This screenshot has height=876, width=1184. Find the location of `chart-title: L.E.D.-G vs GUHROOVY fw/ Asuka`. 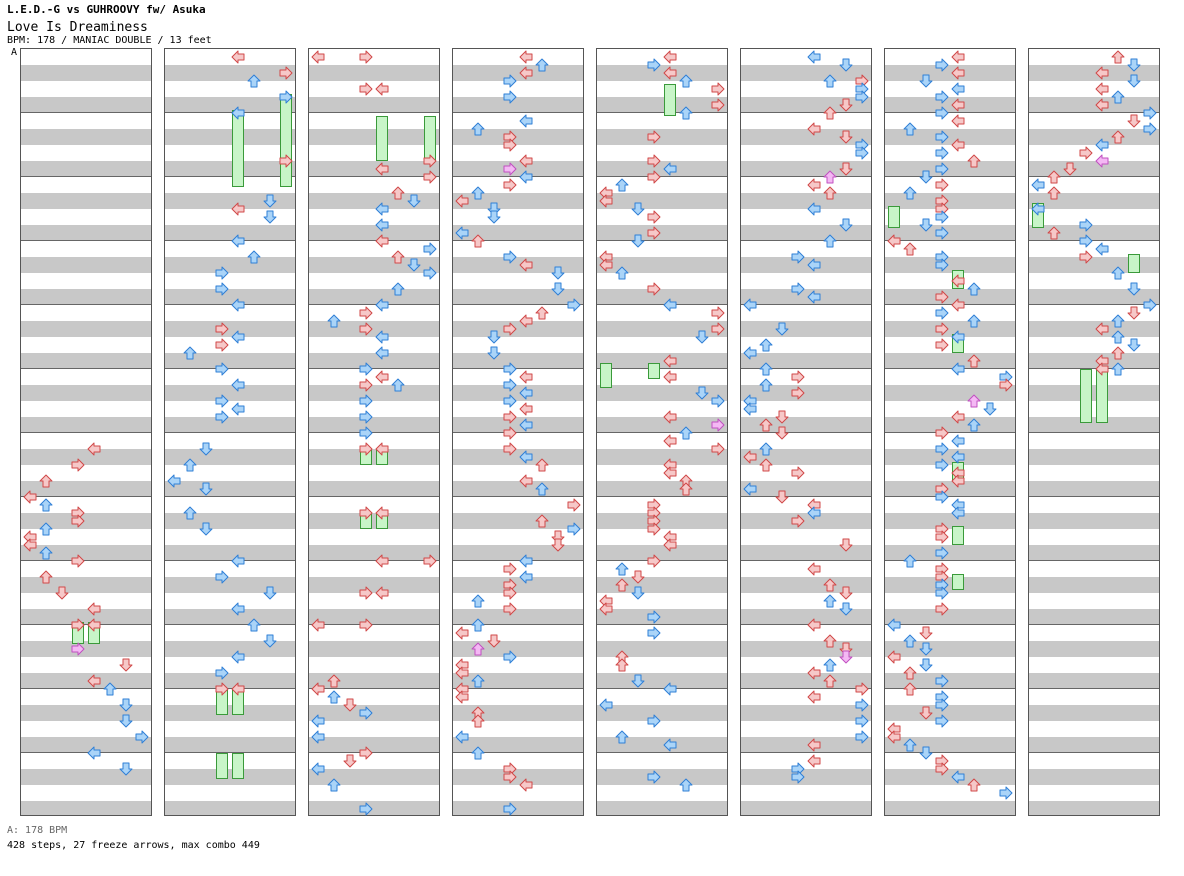

chart-title: L.E.D.-G vs GUHROOVY fw/ Asuka is located at coordinates (106, 9).